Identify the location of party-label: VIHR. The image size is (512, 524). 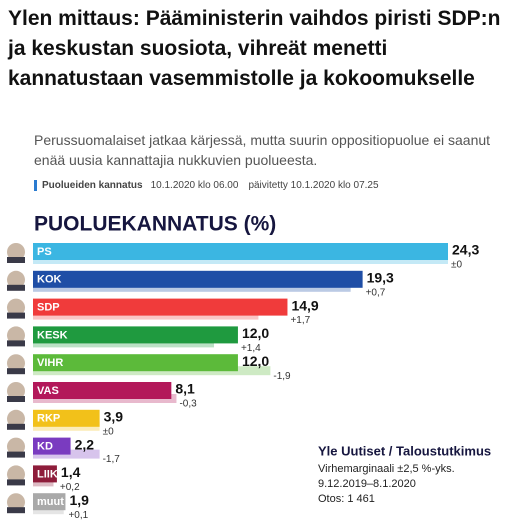
(50, 363).